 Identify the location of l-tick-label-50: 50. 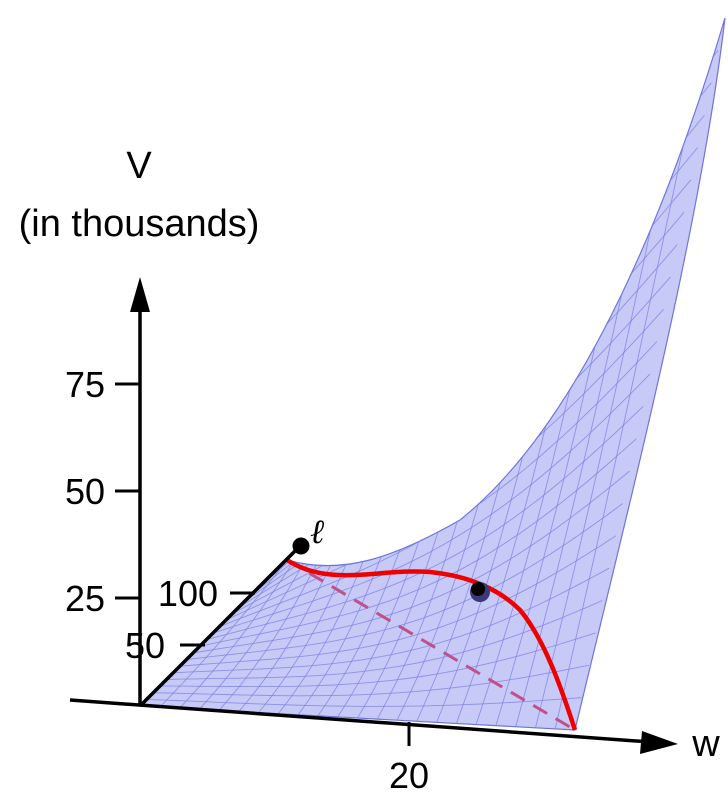
(145, 645).